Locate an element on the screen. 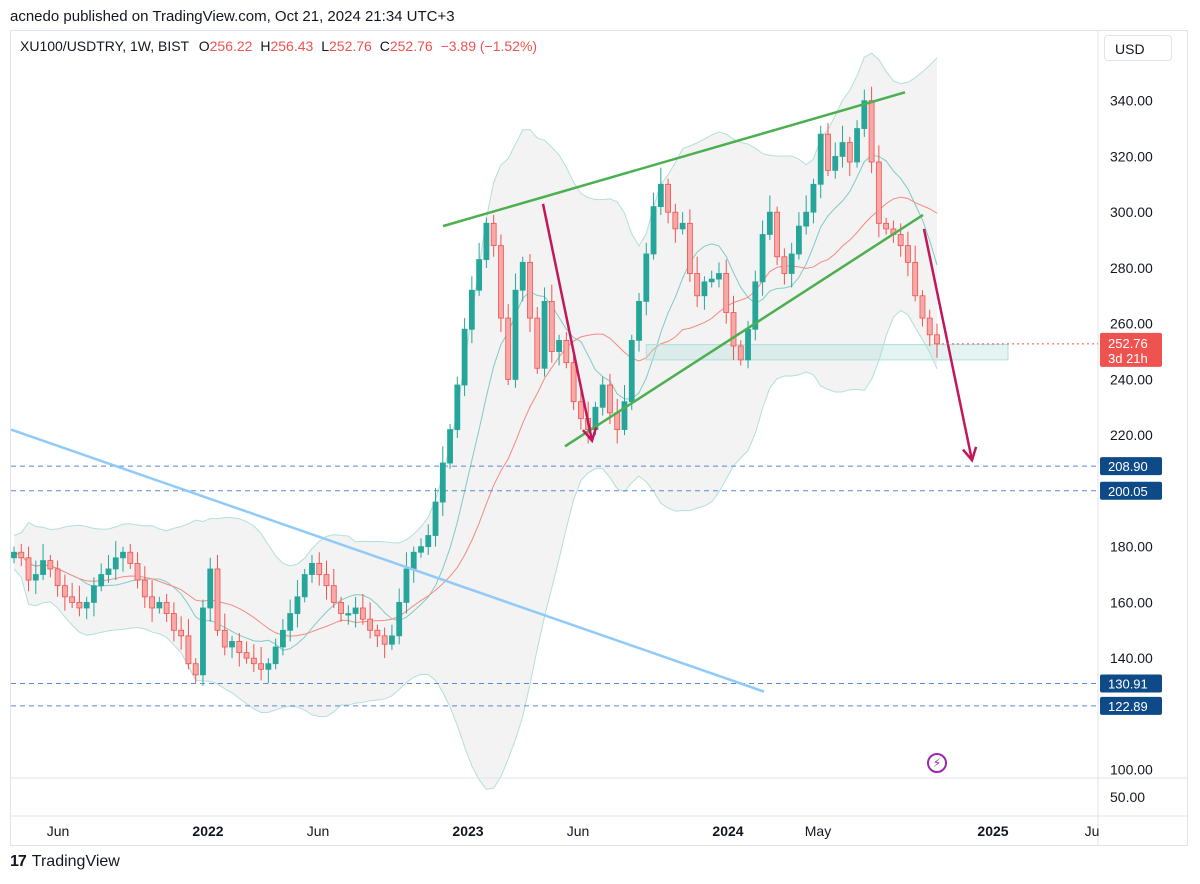 The image size is (1200, 884). y-tick-label: 160.00 is located at coordinates (1131, 602).